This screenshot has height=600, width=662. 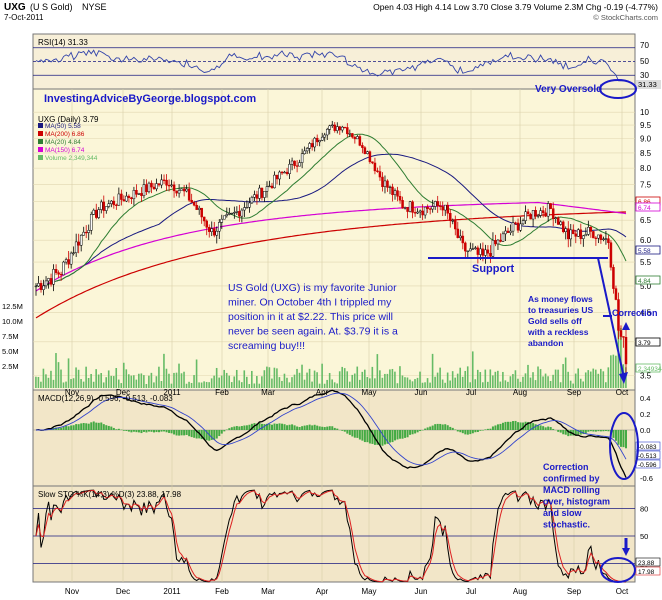 I want to click on macd-tick-label: -0.6, so click(x=646, y=478).